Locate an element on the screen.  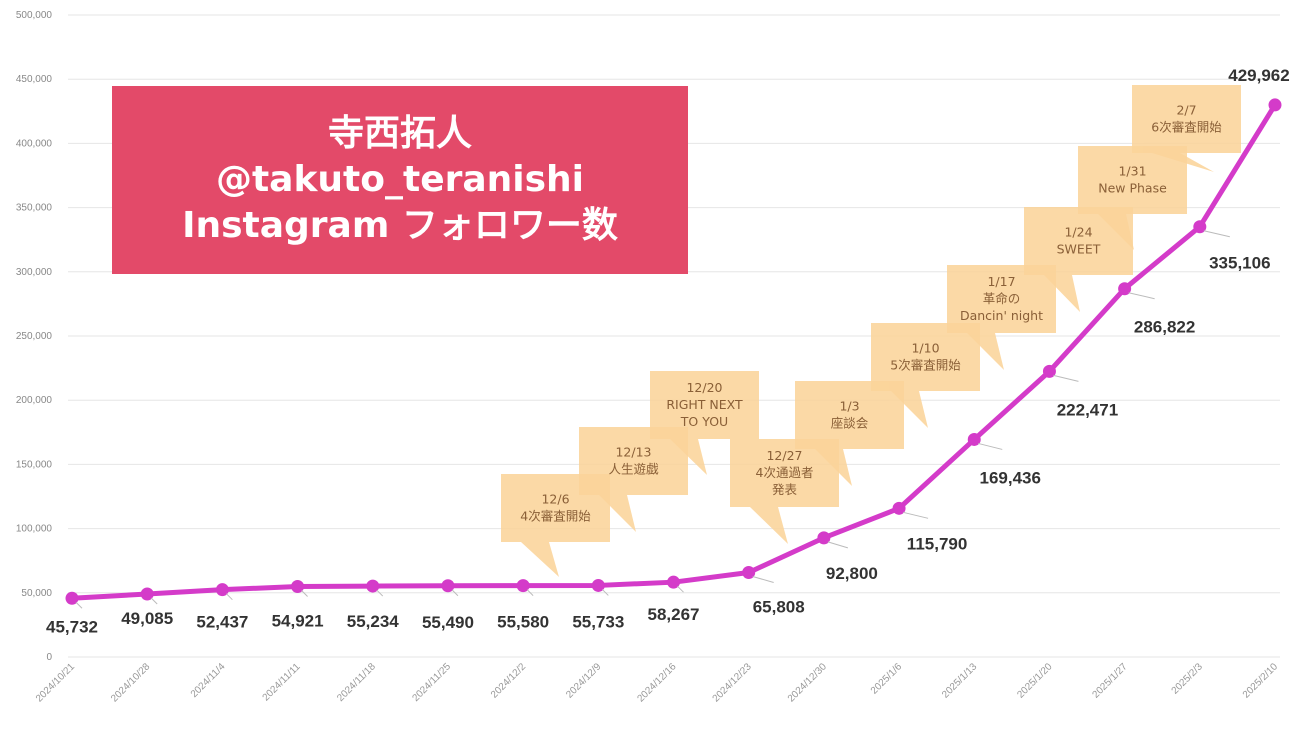
data-label: 45,732 is located at coordinates (72, 626).